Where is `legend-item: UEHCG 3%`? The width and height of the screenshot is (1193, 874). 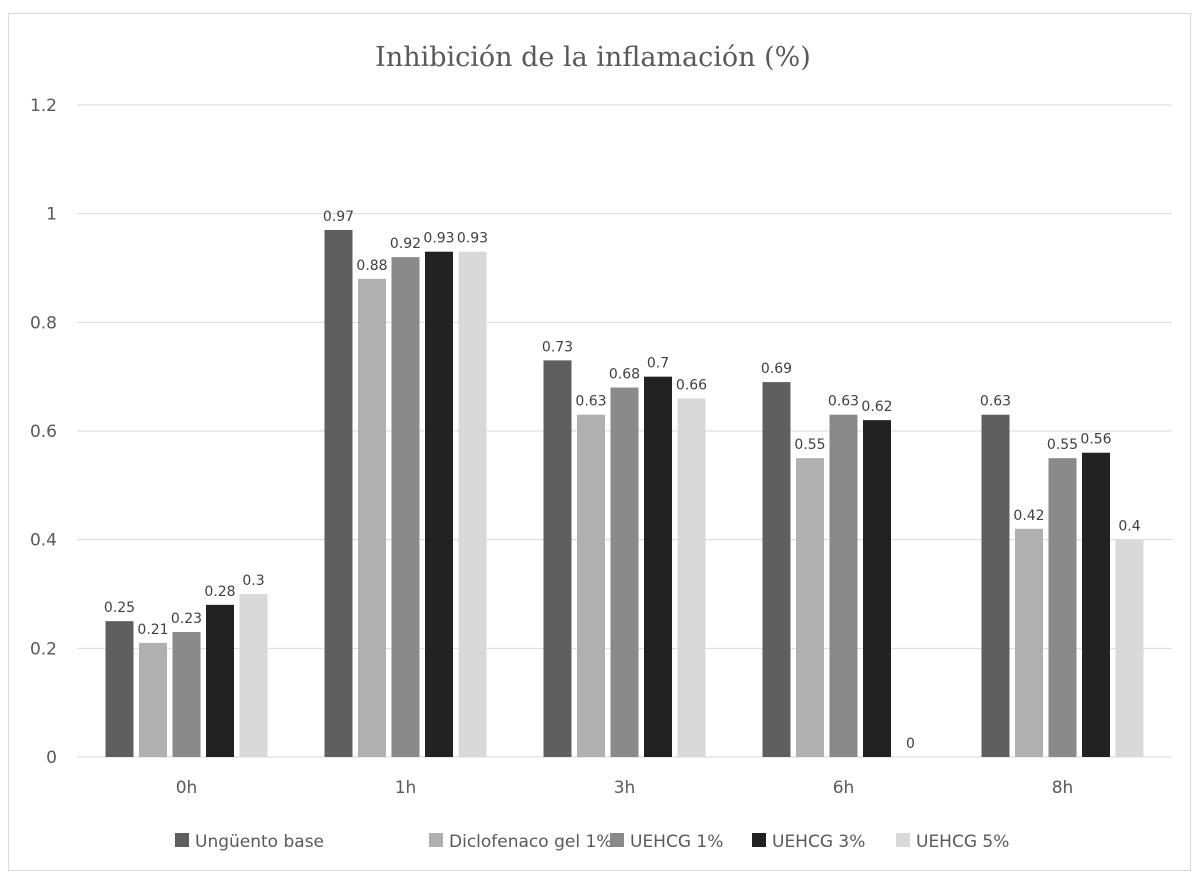
legend-item: UEHCG 3% is located at coordinates (808, 842).